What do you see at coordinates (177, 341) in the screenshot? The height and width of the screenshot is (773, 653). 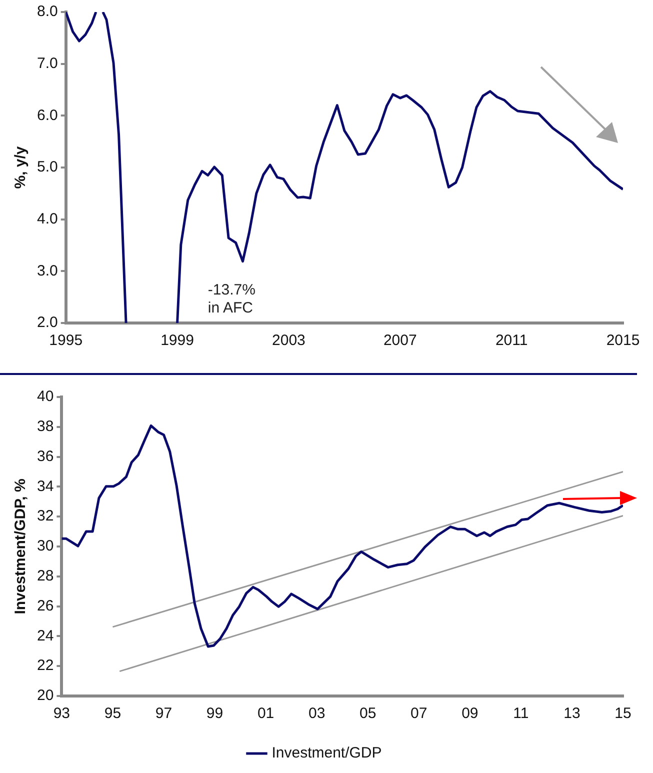 I see `x-tick-label: 1999` at bounding box center [177, 341].